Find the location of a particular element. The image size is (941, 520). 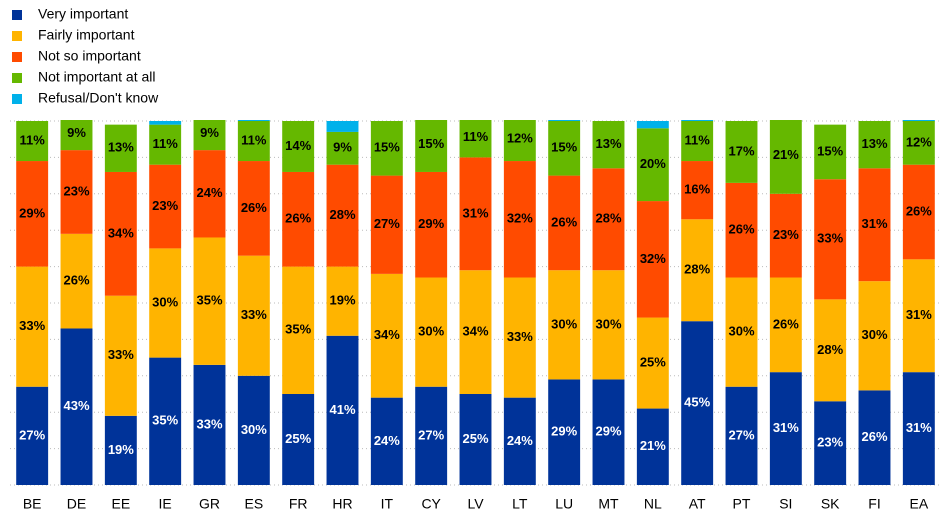

x-tick-label: NL is located at coordinates (653, 504).